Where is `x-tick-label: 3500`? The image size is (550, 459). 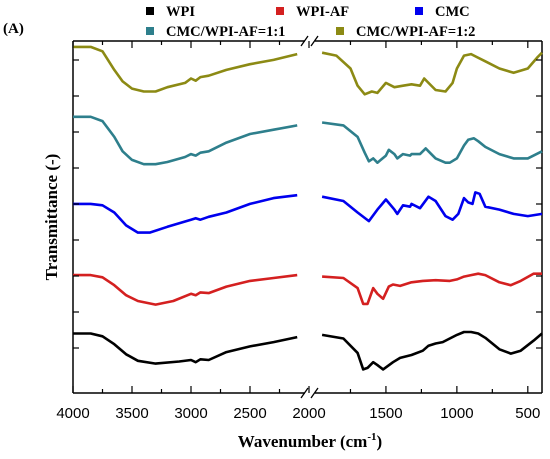 x-tick-label: 3500 is located at coordinates (131, 413).